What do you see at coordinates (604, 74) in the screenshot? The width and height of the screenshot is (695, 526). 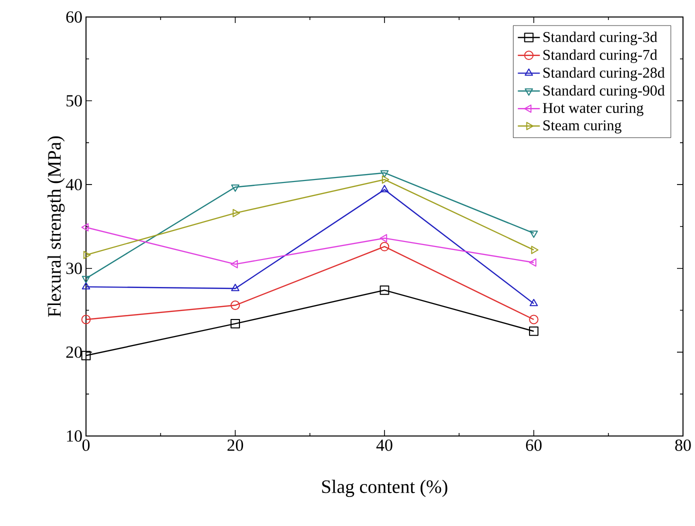 I see `legend-label: Standard curing-28d` at bounding box center [604, 74].